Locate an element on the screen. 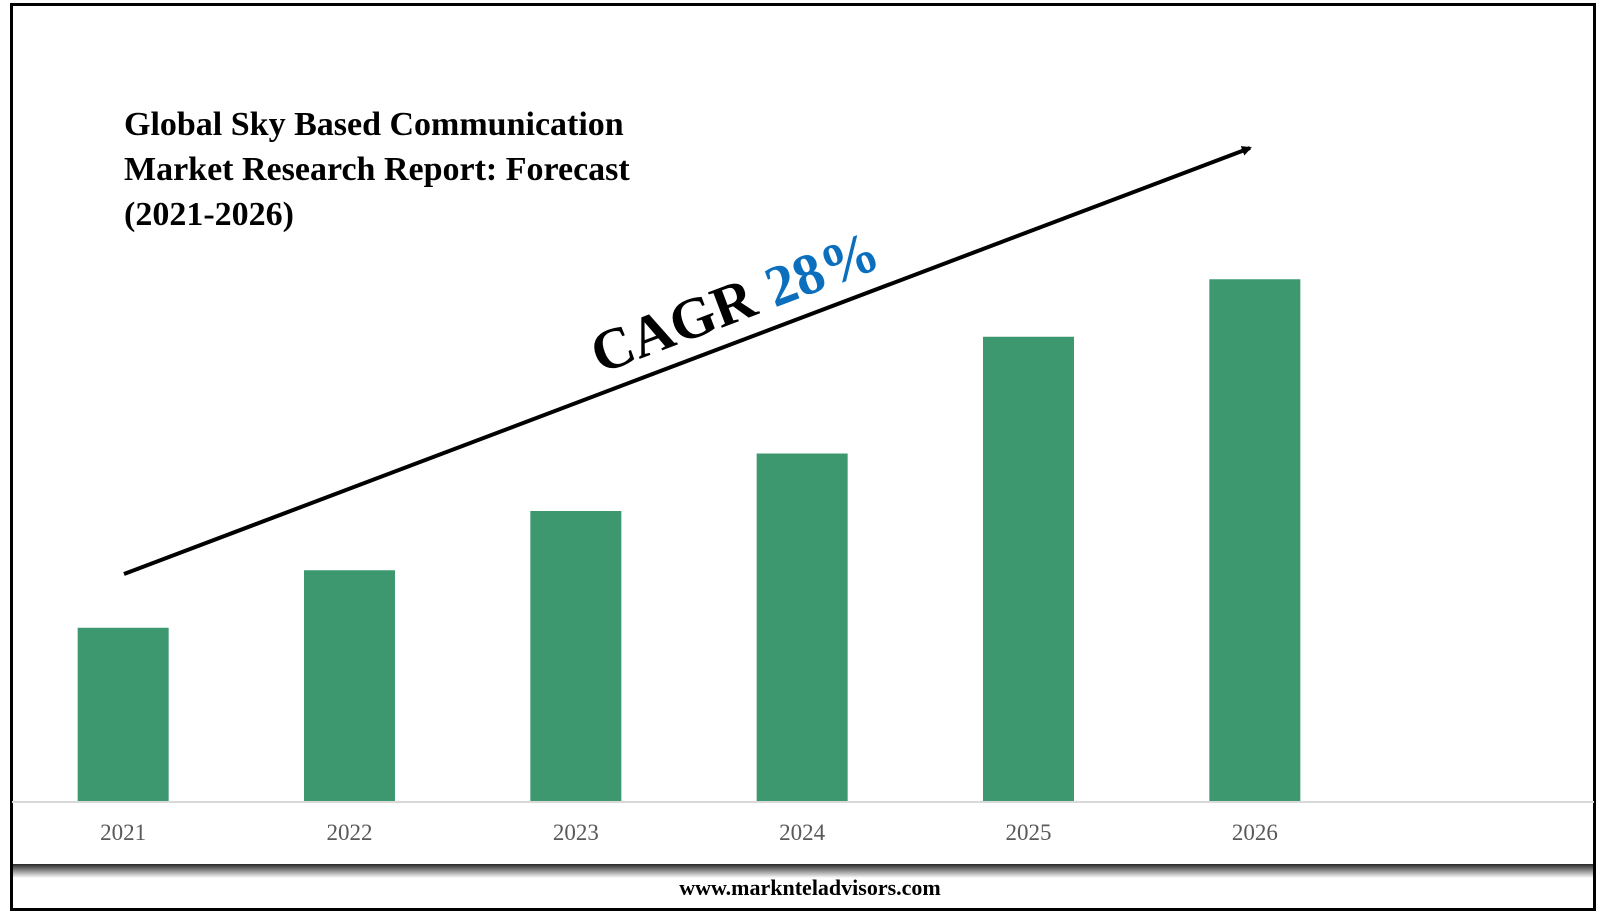  bar-2021 is located at coordinates (123, 714).